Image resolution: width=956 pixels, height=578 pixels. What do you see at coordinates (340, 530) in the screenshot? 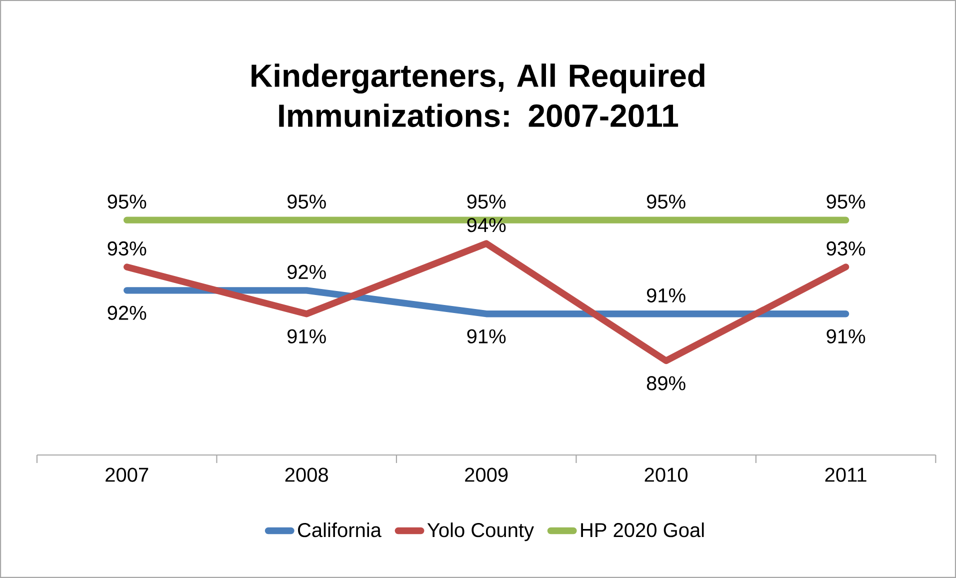
I see `legend-label: California` at bounding box center [340, 530].